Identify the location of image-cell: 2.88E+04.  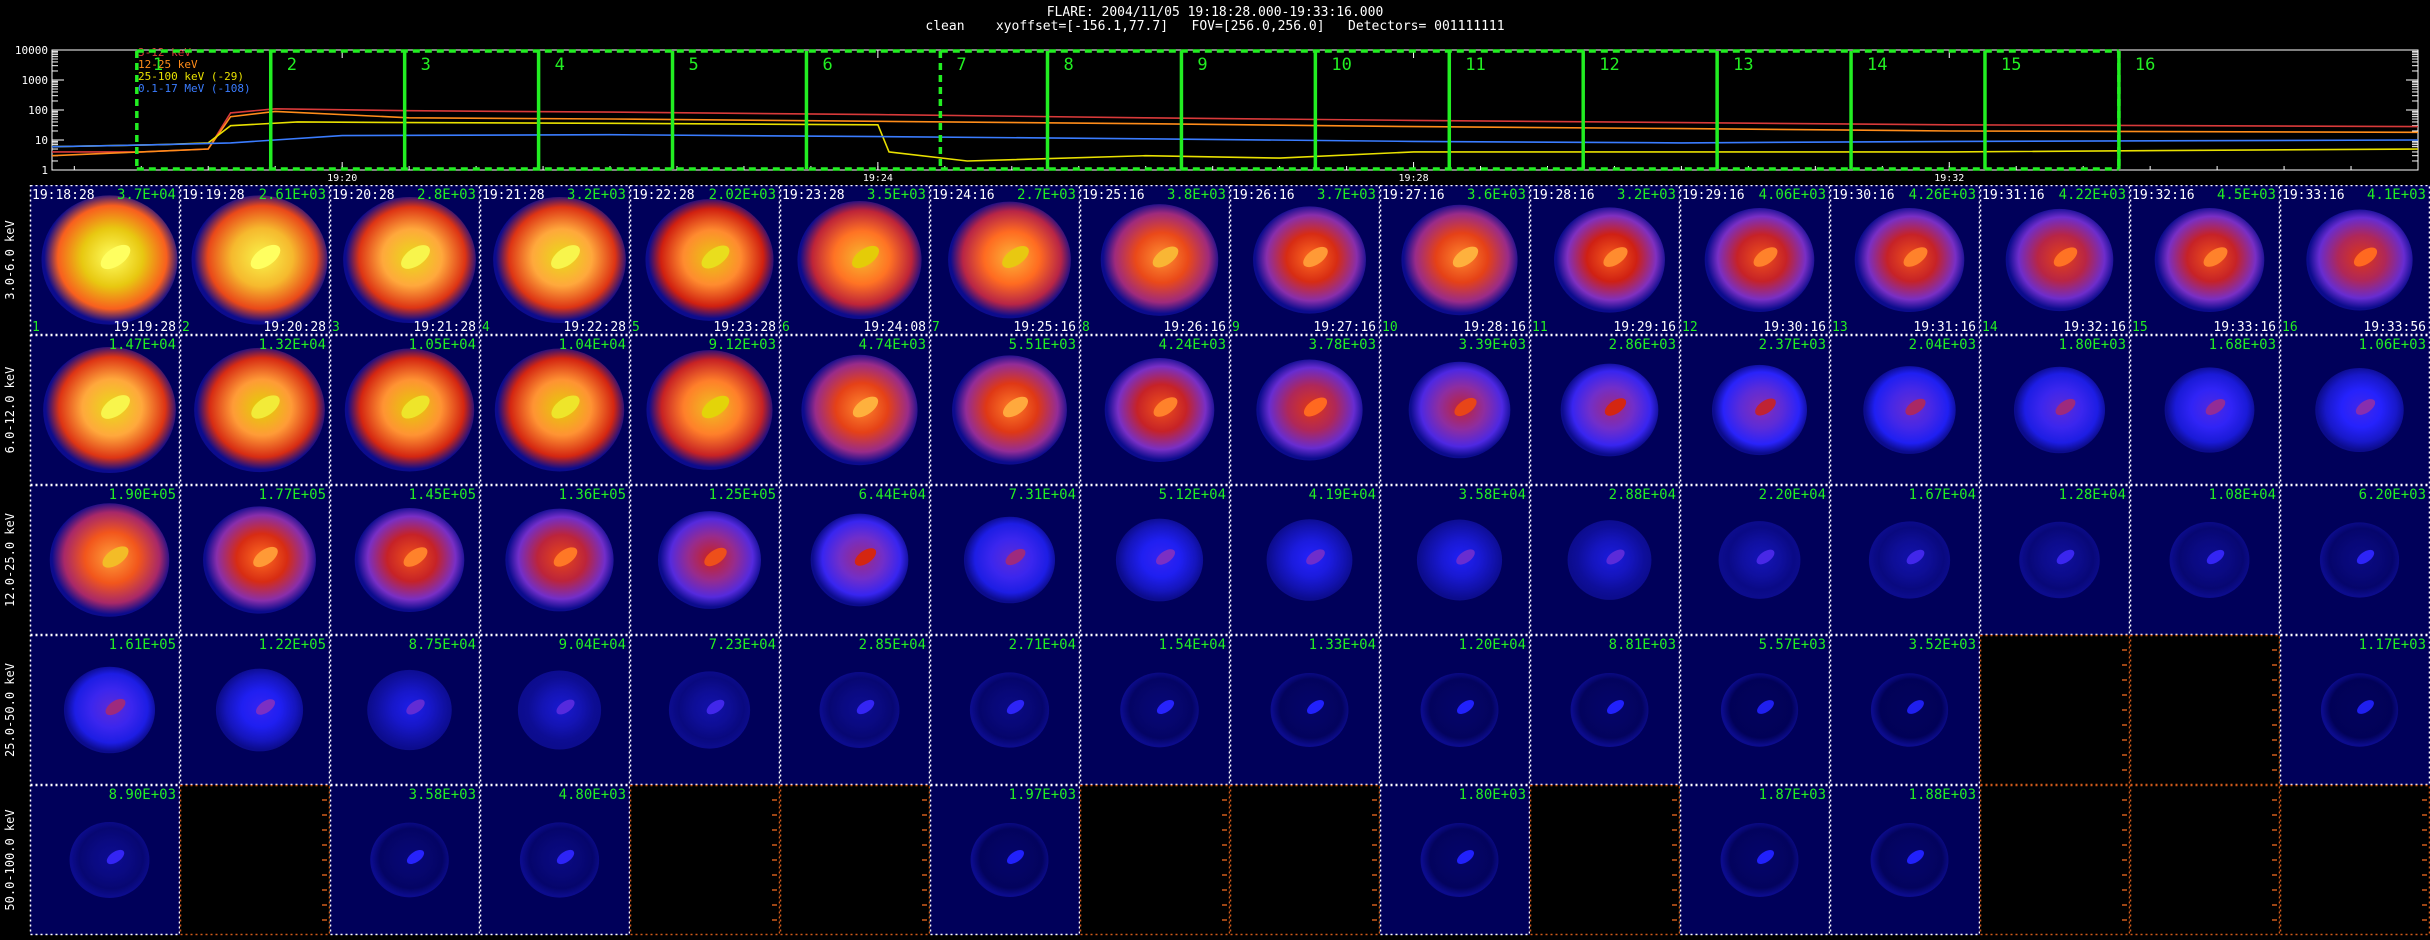
(1605, 560).